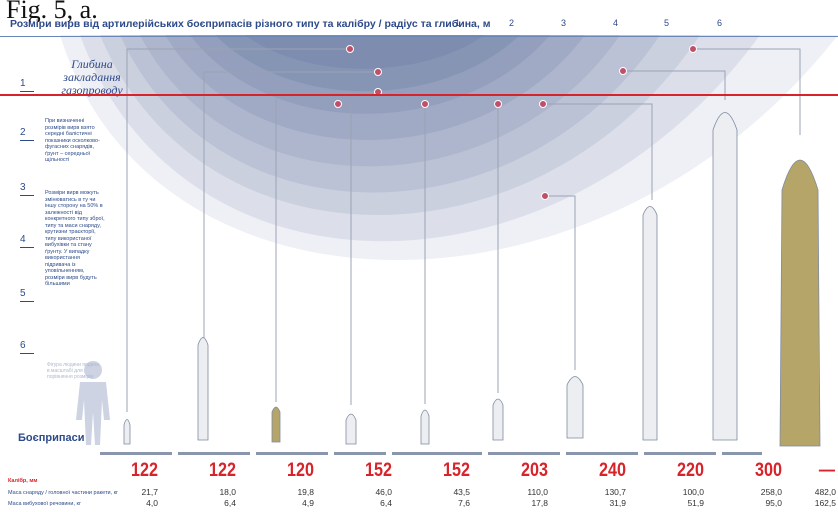  I want to click on mass-value: 18,0, so click(227, 492).